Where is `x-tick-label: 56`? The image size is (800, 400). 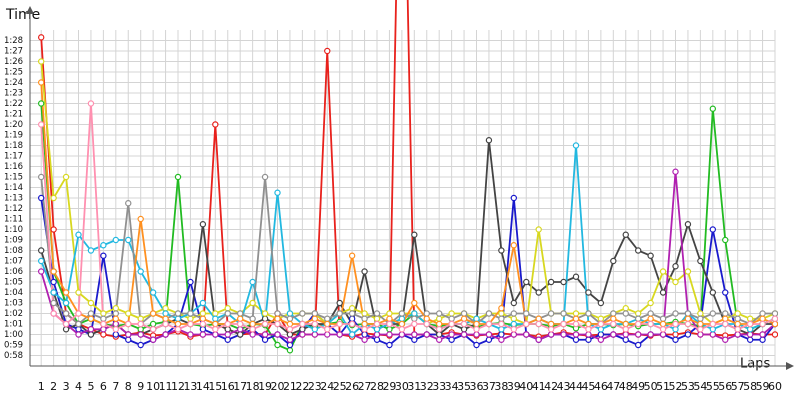 x-tick-label: 56 is located at coordinates (725, 386).